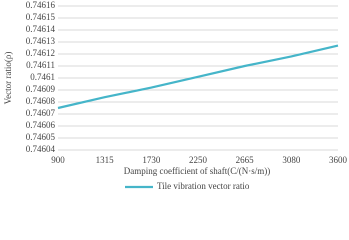  Describe the element at coordinates (41, 113) in the screenshot. I see `y-tick-label: 0.74607` at that location.